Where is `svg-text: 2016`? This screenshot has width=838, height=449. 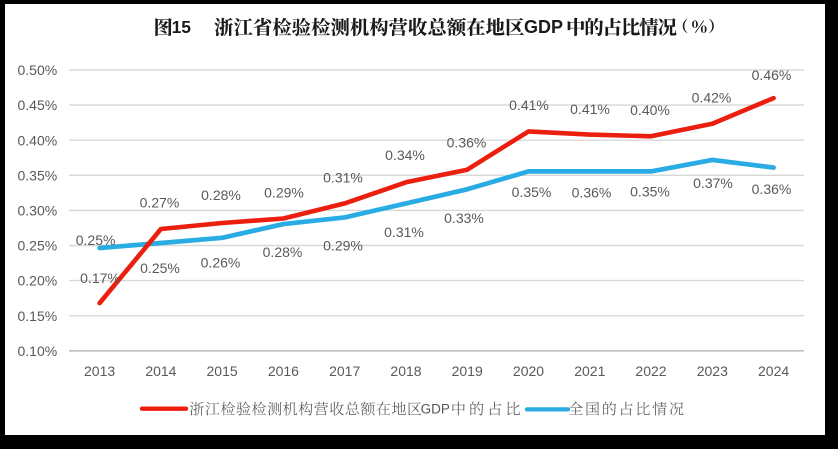 svg-text: 2016 is located at coordinates (283, 371).